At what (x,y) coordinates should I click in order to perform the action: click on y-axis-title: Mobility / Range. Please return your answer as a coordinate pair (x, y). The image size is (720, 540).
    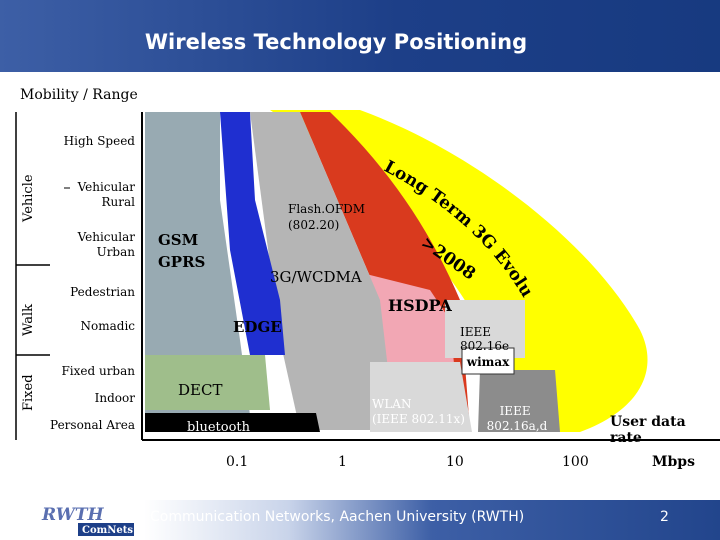
    Looking at the image, I should click on (79, 95).